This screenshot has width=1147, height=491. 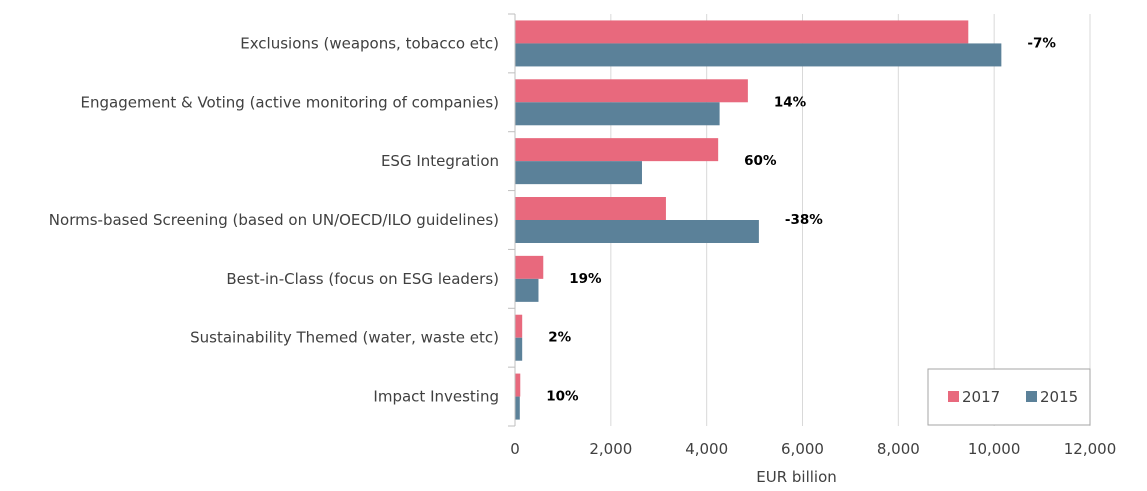 What do you see at coordinates (610, 449) in the screenshot?
I see `x-tick-label: 2,000` at bounding box center [610, 449].